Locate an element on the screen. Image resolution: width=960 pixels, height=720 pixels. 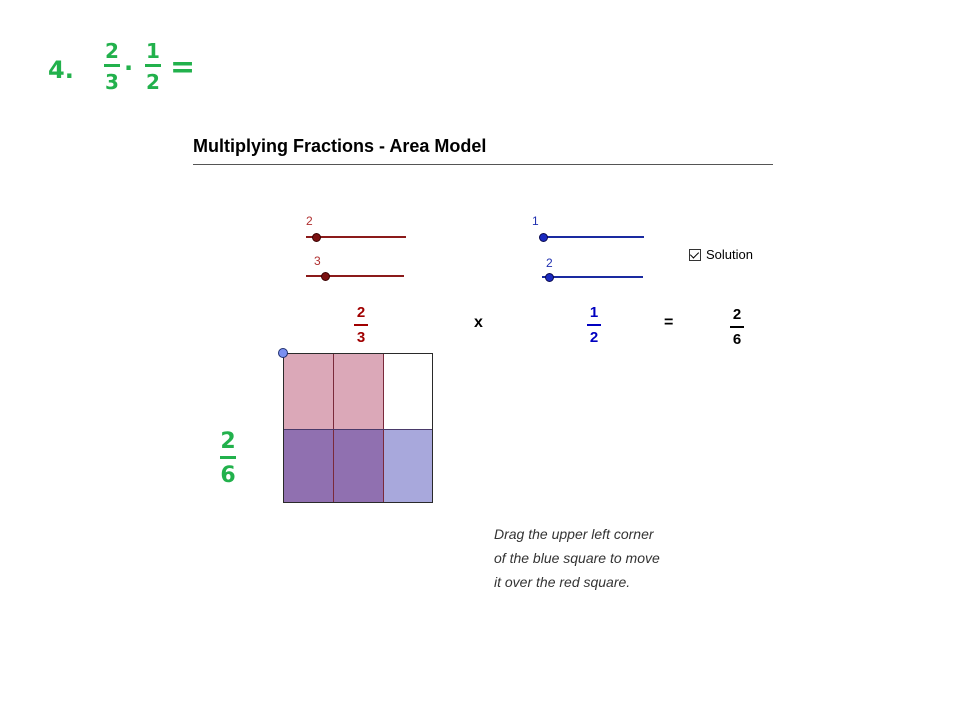
solution-checkbox is located at coordinates (695, 255).